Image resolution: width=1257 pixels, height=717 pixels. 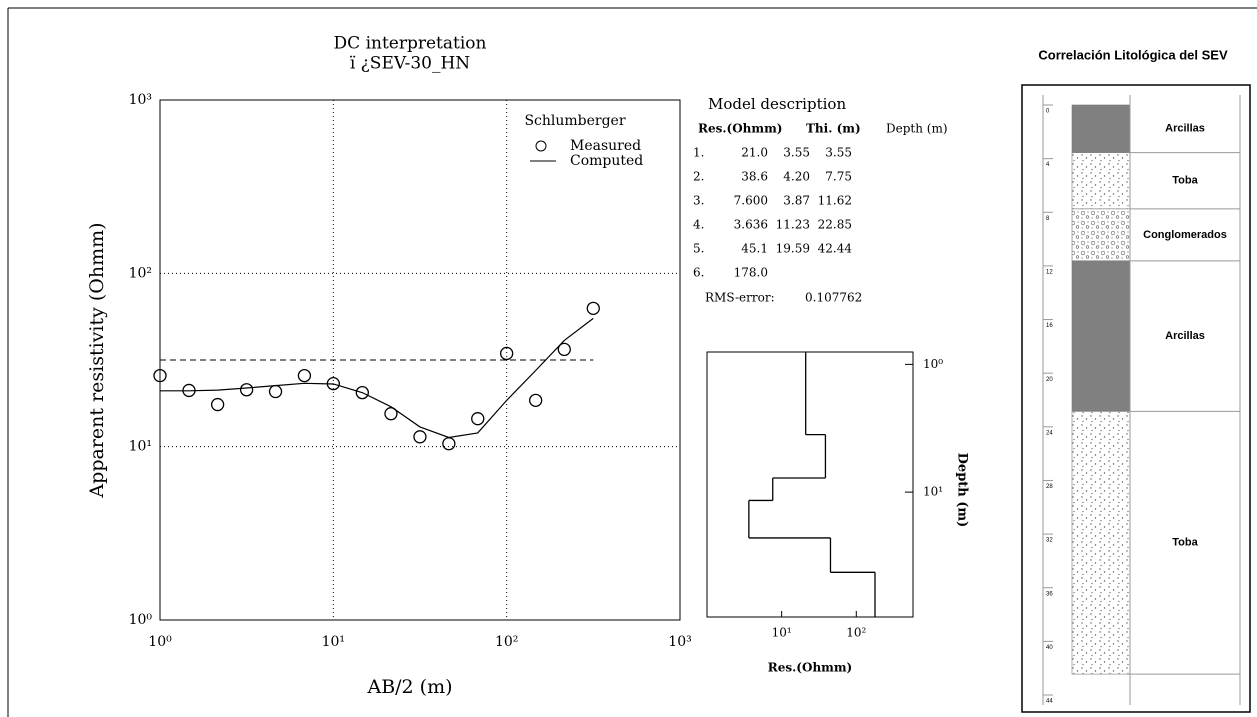 I want to click on legend-label: Measured, so click(x=605, y=146).